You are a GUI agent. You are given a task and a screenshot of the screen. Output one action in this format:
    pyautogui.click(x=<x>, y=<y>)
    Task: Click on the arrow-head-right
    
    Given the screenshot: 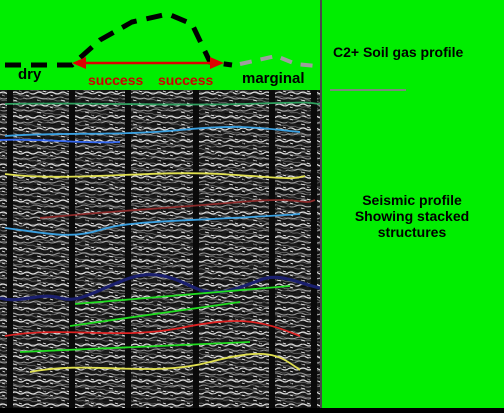 What is the action you would take?
    pyautogui.click(x=217, y=63)
    